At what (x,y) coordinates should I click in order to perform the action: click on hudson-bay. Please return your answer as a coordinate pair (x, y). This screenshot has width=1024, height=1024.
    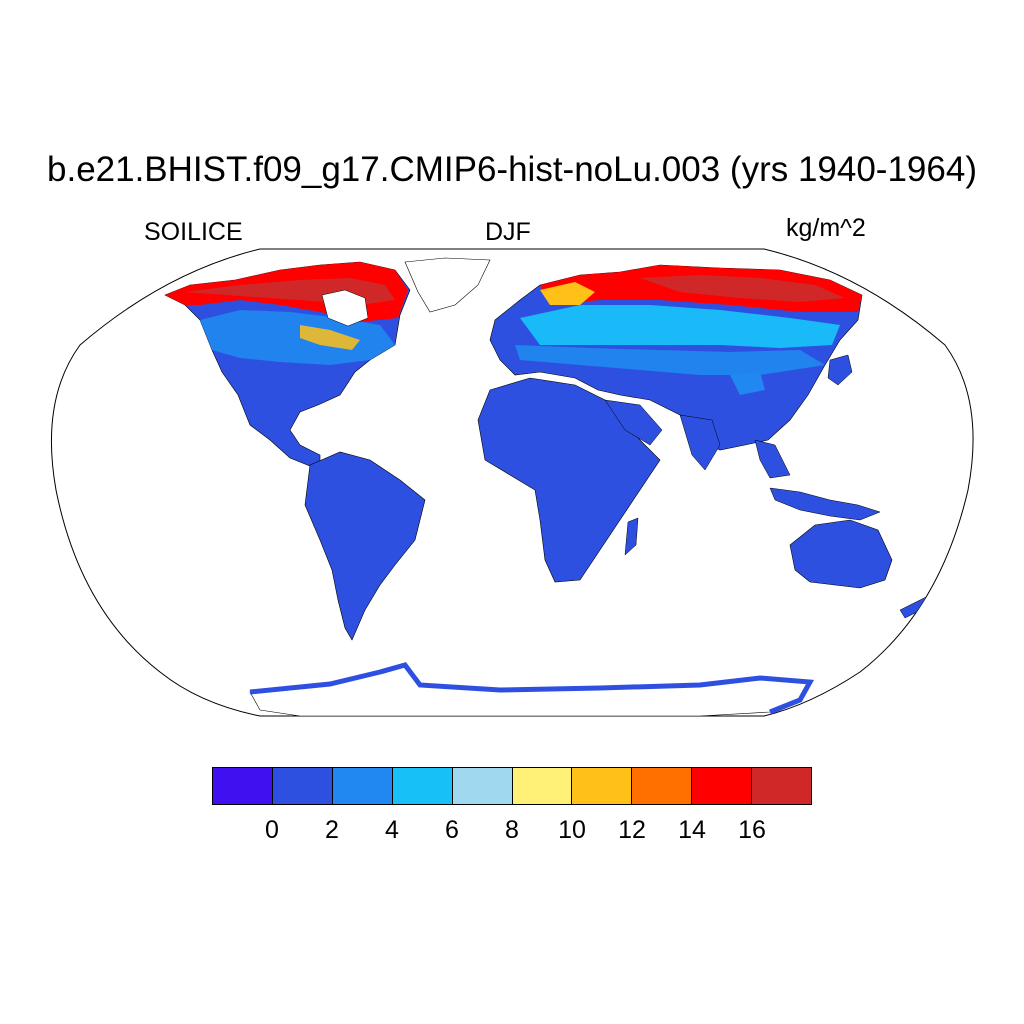
    Looking at the image, I should click on (345, 308).